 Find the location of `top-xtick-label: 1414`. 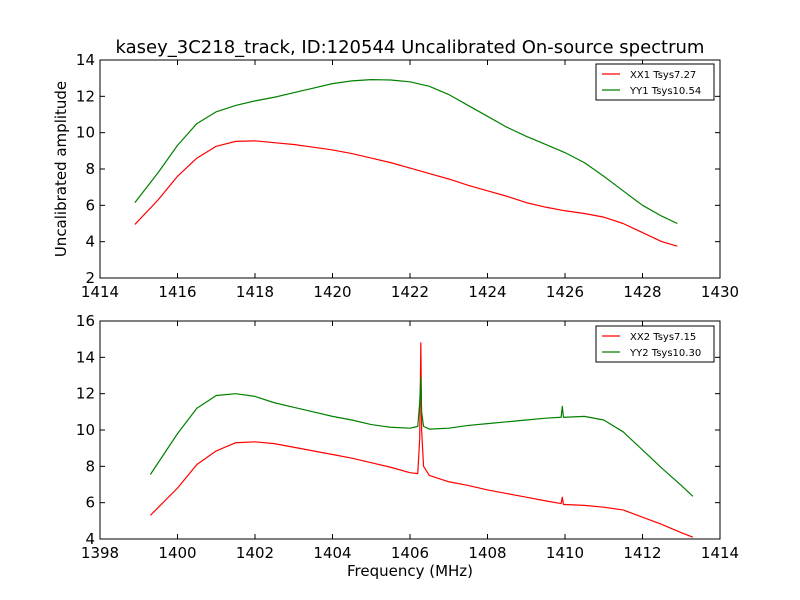

top-xtick-label: 1414 is located at coordinates (100, 292).